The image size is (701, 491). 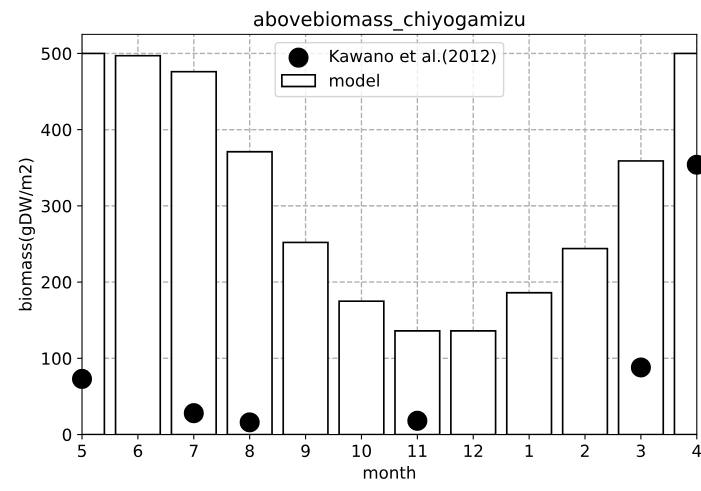 What do you see at coordinates (194, 450) in the screenshot?
I see `x-tick-label: 7` at bounding box center [194, 450].